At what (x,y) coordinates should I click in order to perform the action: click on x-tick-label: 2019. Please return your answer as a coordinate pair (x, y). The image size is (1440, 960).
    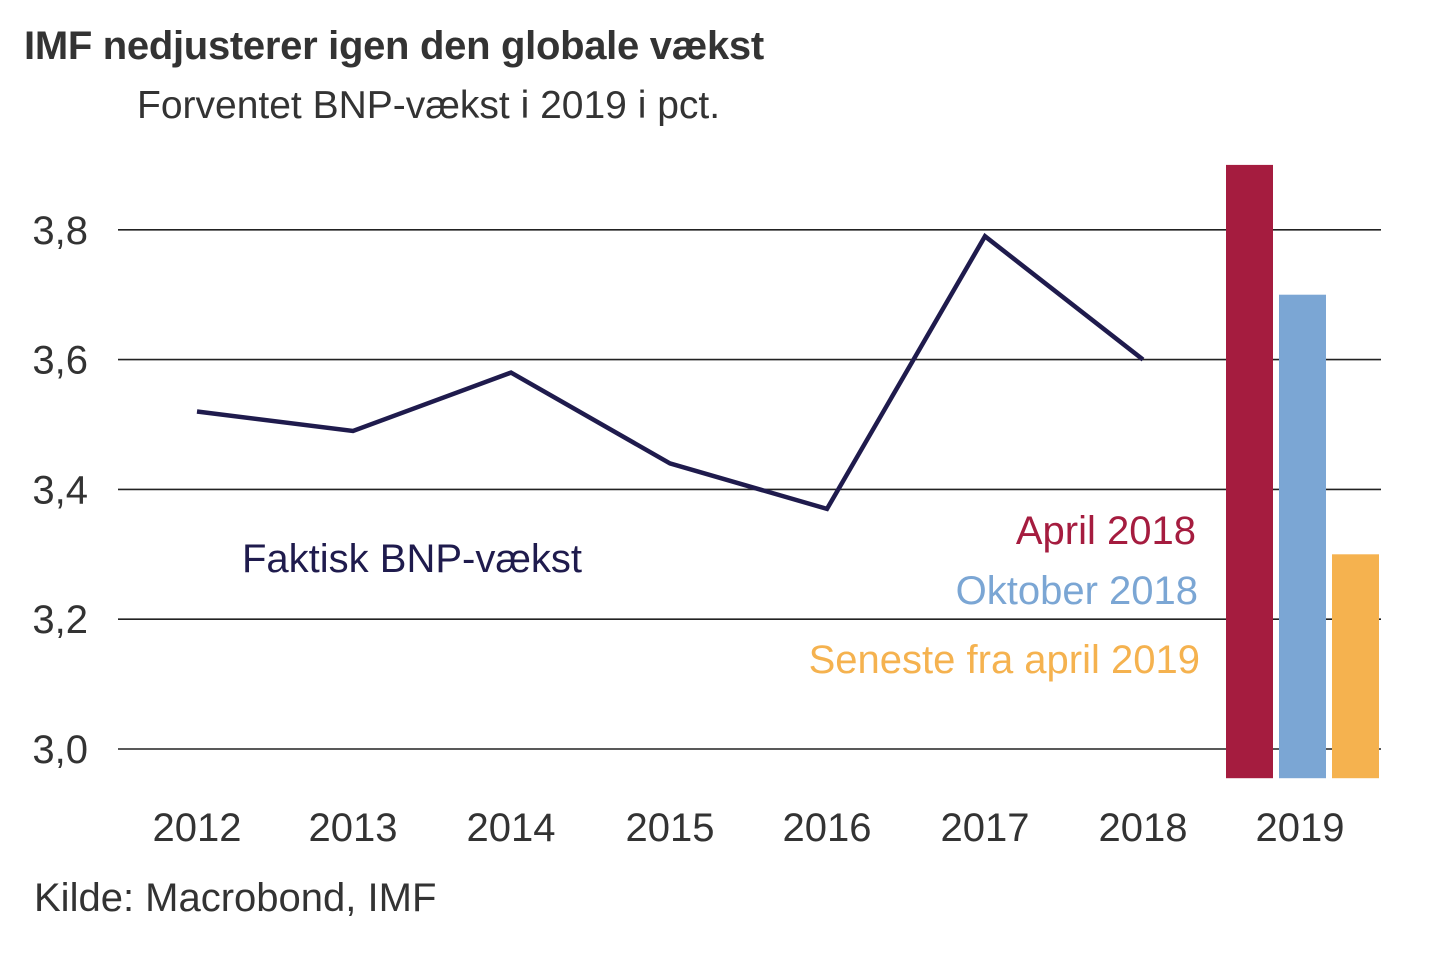
    Looking at the image, I should click on (1300, 828).